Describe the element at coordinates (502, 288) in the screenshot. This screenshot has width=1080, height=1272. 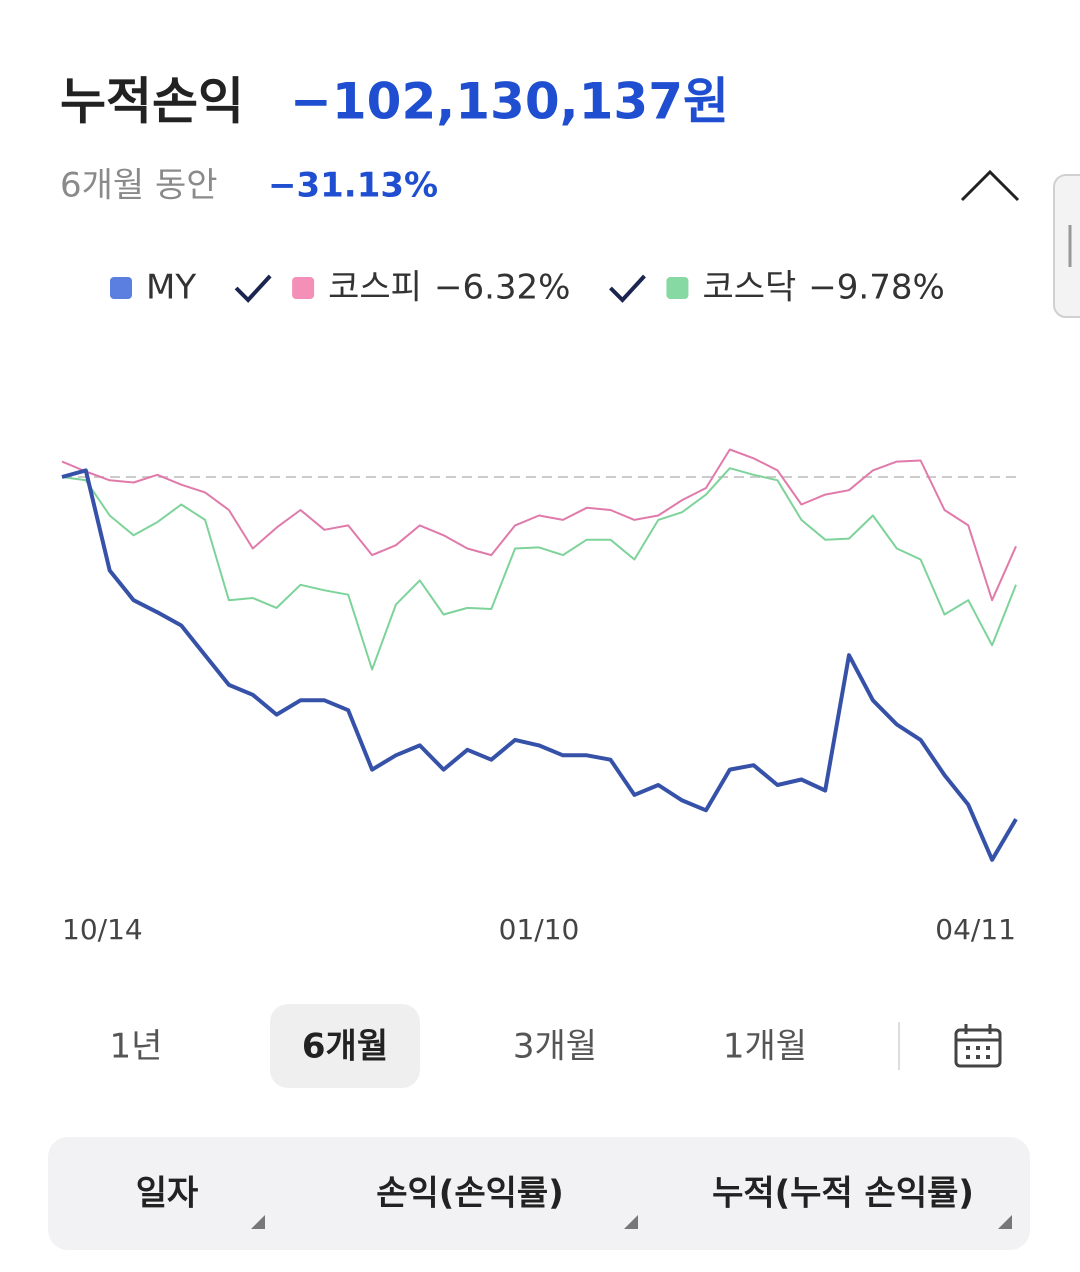
I see `legend-change: −6.32%` at that location.